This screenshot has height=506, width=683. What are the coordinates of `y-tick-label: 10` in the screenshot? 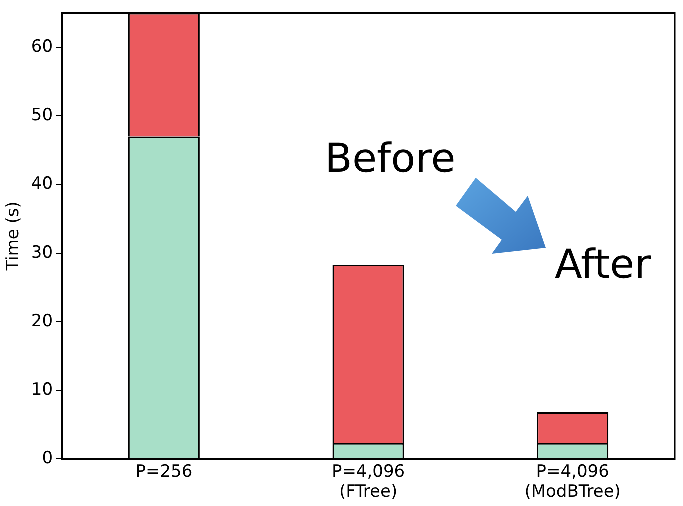 It's located at (42, 390).